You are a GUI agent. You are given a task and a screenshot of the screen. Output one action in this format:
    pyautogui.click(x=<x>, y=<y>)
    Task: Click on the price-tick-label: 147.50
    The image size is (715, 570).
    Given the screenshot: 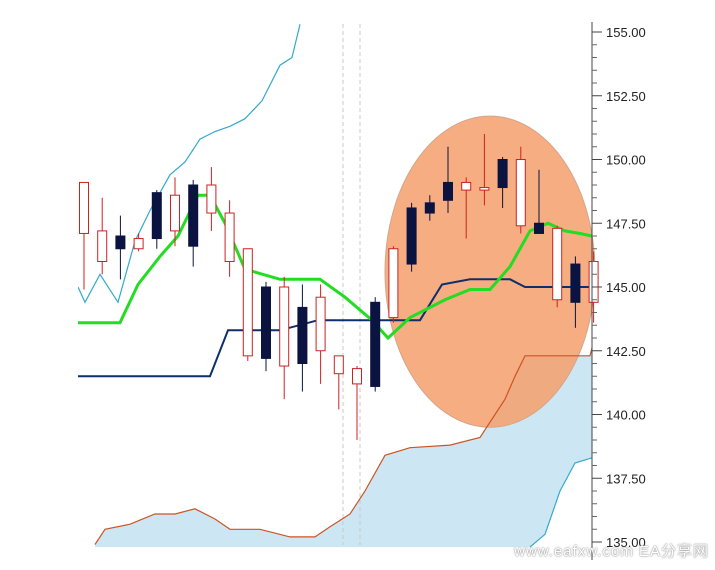 What is the action you would take?
    pyautogui.click(x=626, y=223)
    